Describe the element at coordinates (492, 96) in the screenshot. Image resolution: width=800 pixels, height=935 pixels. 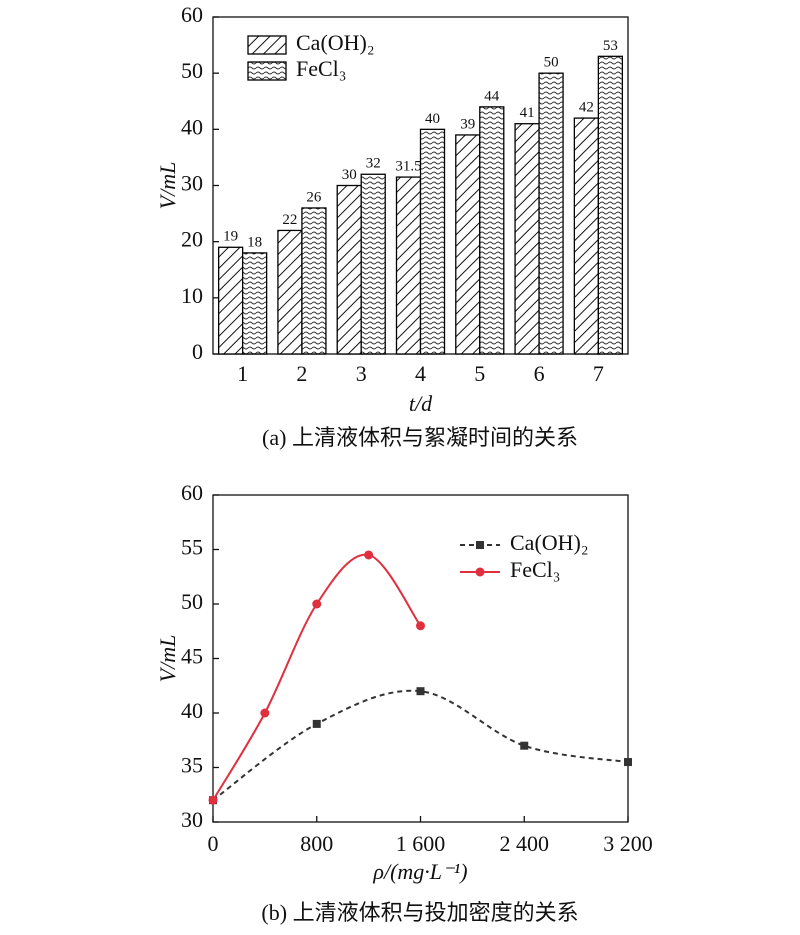
I see `value-label: 44` at that location.